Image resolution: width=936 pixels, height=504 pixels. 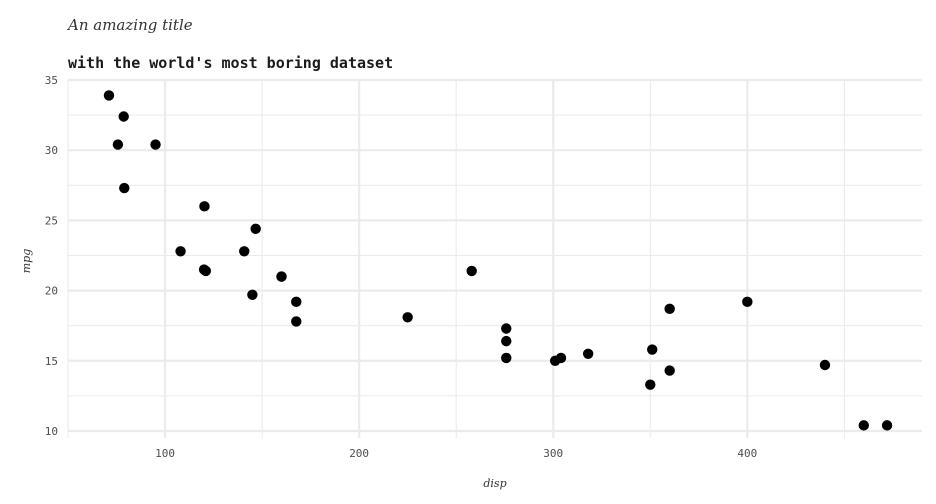 What do you see at coordinates (747, 453) in the screenshot?
I see `x-tick-label: 400` at bounding box center [747, 453].